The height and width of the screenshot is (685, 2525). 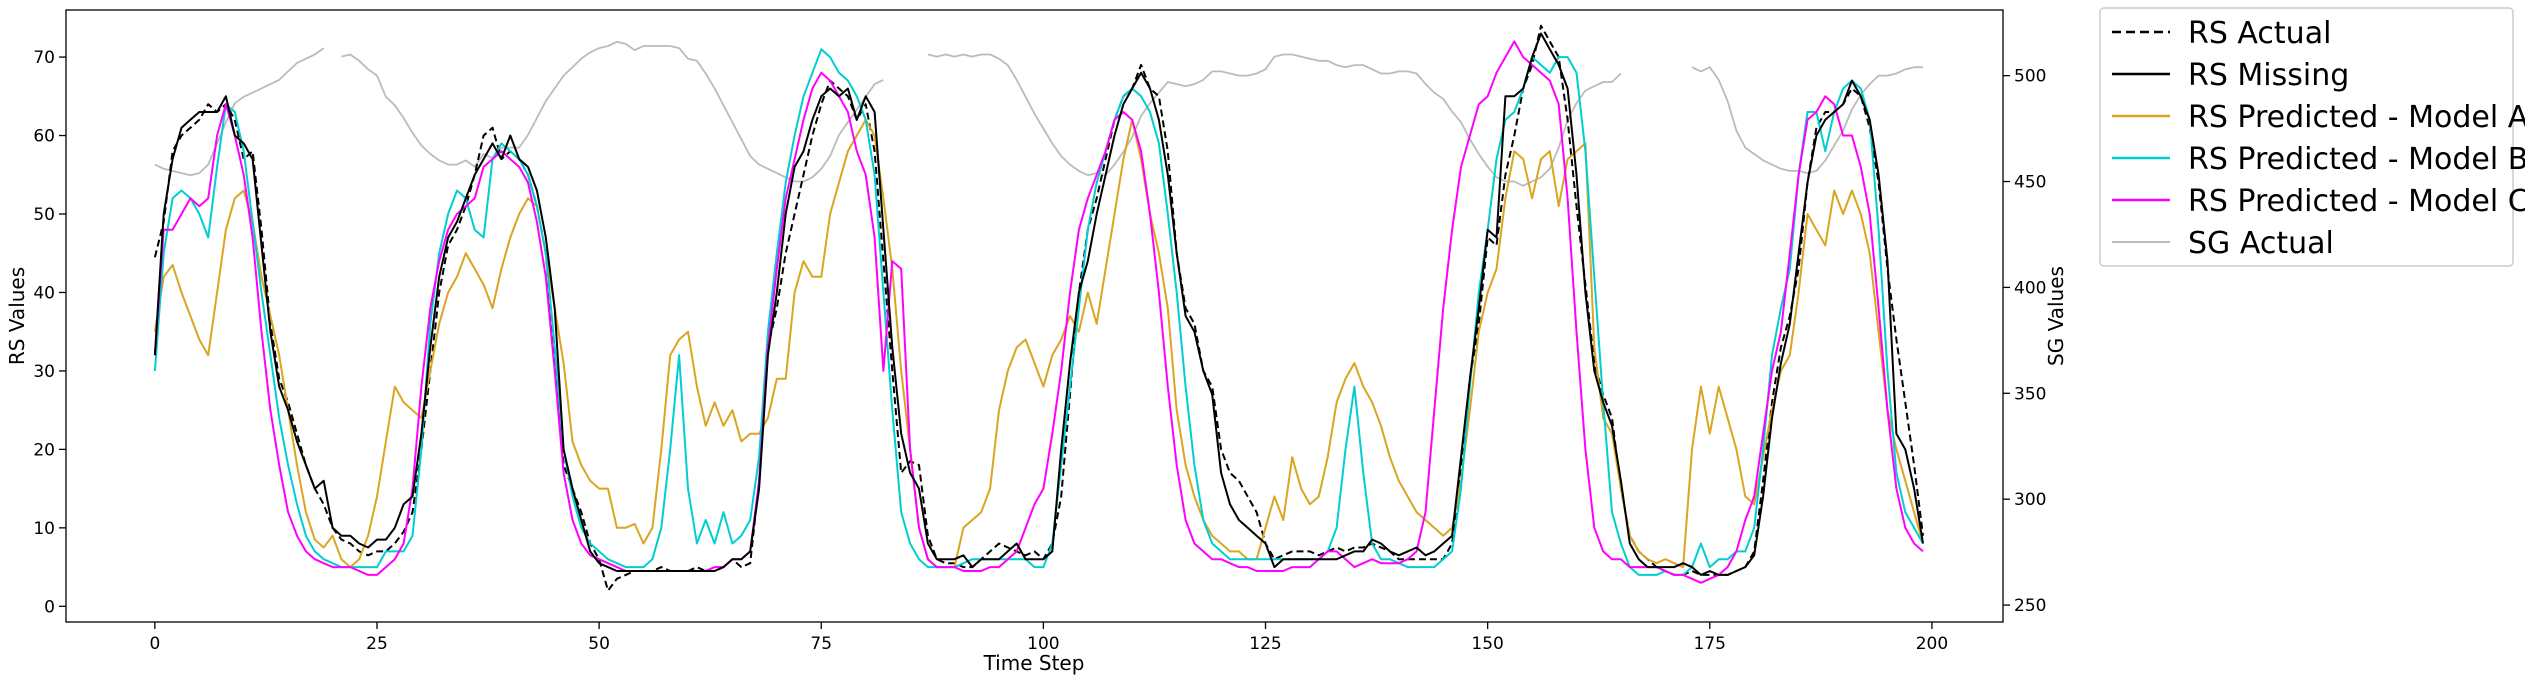 I want to click on x-tick-label: 50, so click(x=599, y=644).